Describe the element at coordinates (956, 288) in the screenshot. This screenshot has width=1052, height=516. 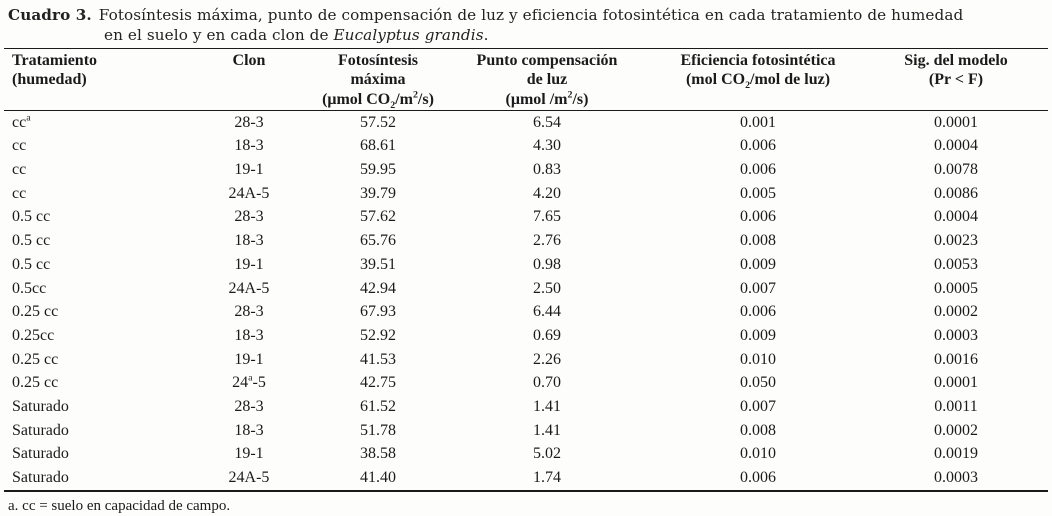
I see `cell-sig-modelo: 0.0005` at that location.